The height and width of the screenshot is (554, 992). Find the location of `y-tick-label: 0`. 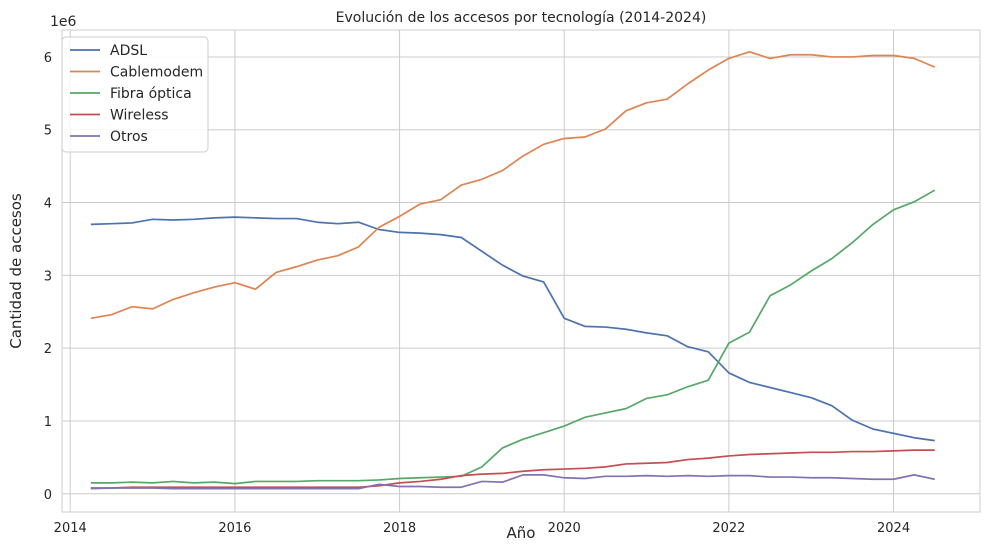

y-tick-label: 0 is located at coordinates (48, 495).